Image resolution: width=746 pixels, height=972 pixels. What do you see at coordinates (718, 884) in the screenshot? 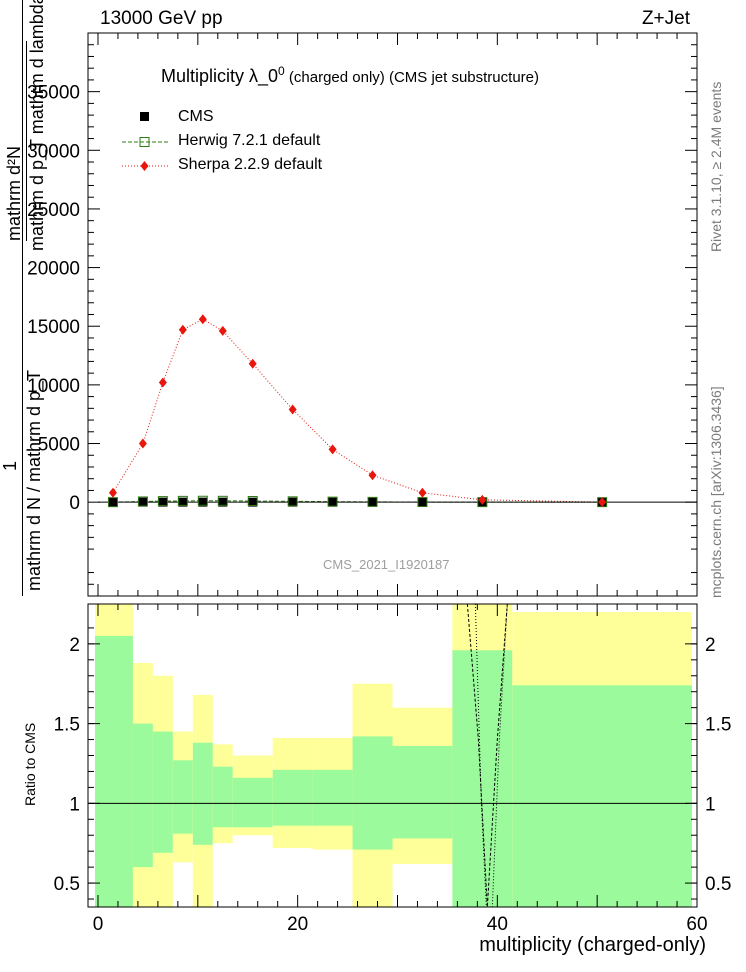
I see `ratio-ytick-label-right-0: 0.5` at bounding box center [718, 884].